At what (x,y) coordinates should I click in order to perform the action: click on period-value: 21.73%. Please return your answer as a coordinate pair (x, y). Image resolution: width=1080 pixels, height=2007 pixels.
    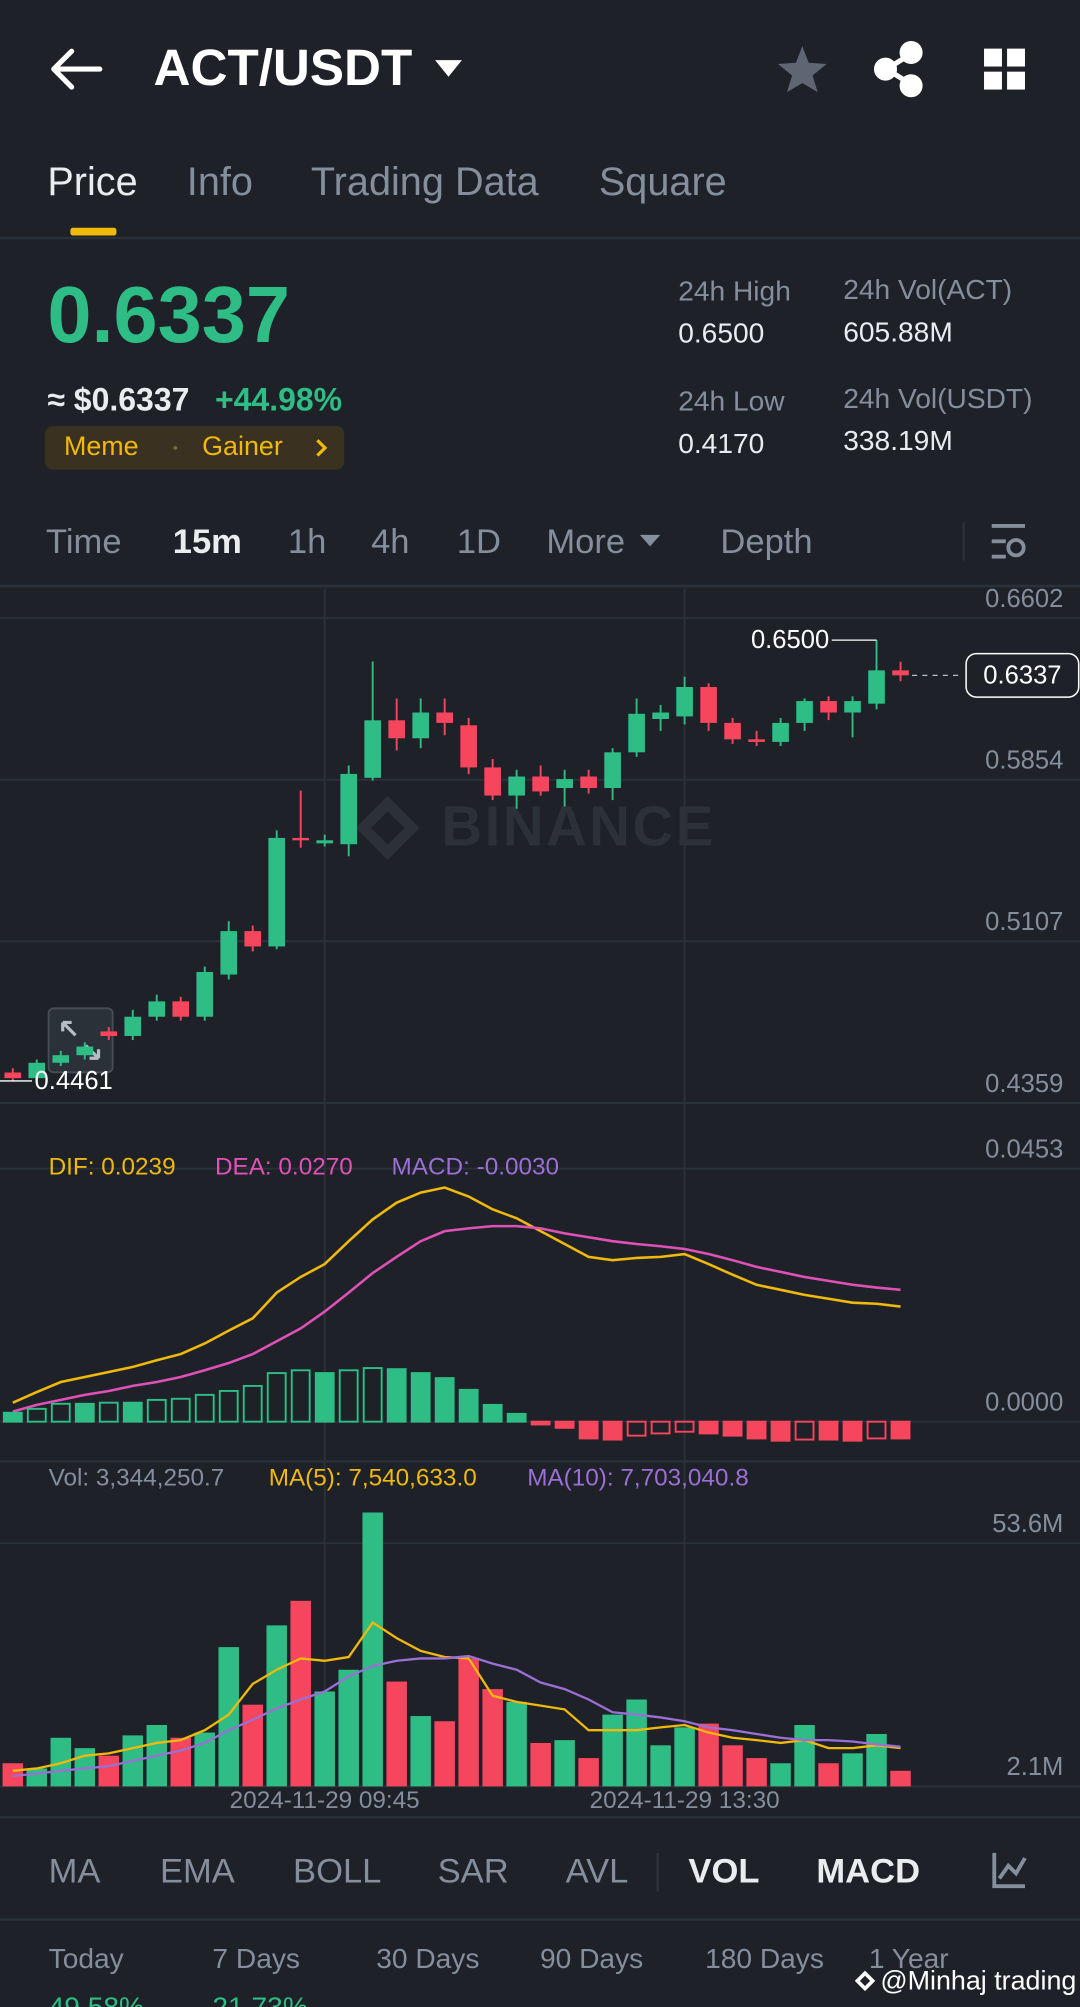
    Looking at the image, I should click on (259, 1999).